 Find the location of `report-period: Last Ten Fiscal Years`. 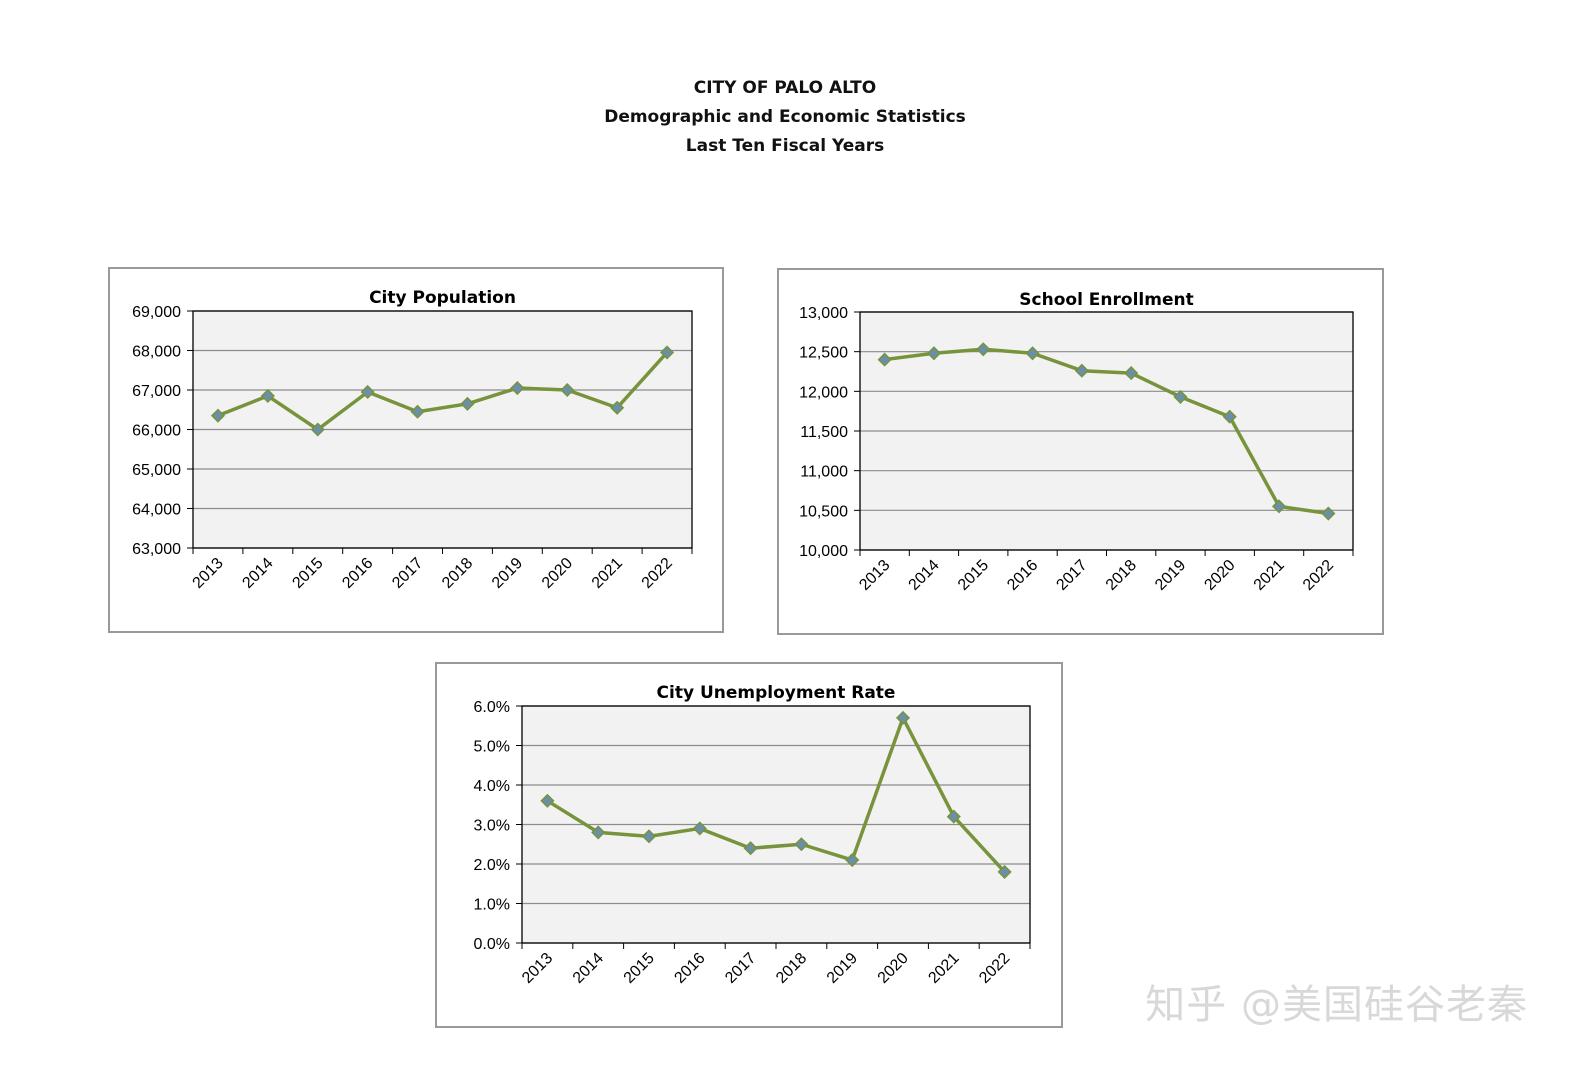

report-period: Last Ten Fiscal Years is located at coordinates (785, 146).